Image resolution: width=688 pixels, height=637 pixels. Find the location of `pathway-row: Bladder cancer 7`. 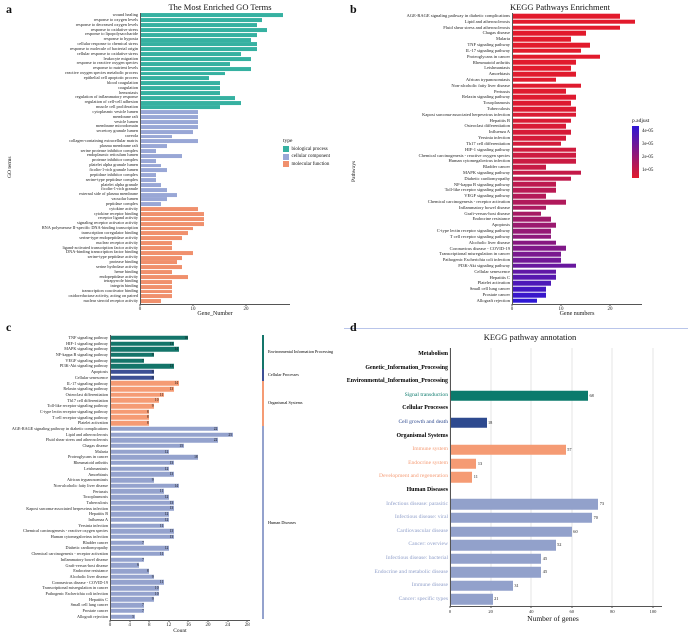

pathway-row: Bladder cancer 7 is located at coordinates (135, 542).